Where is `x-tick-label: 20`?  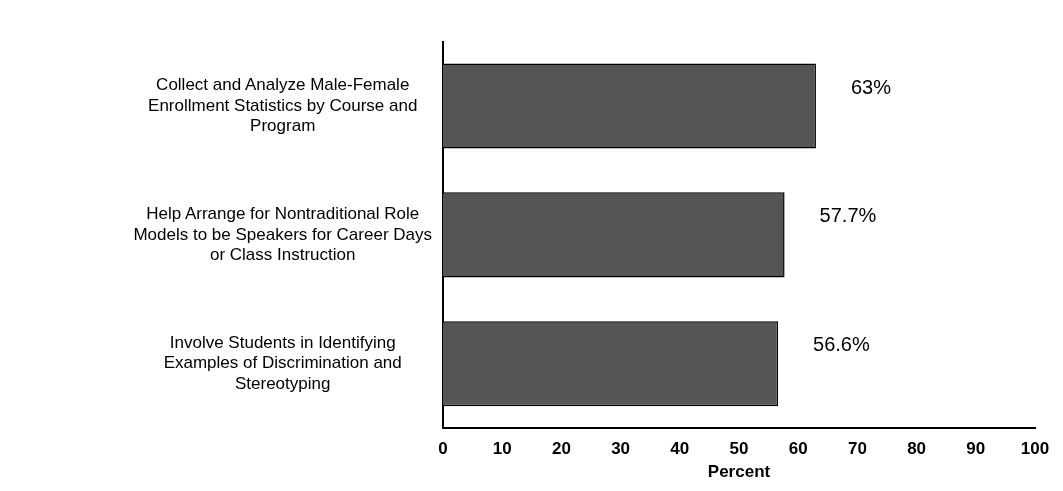 x-tick-label: 20 is located at coordinates (561, 449).